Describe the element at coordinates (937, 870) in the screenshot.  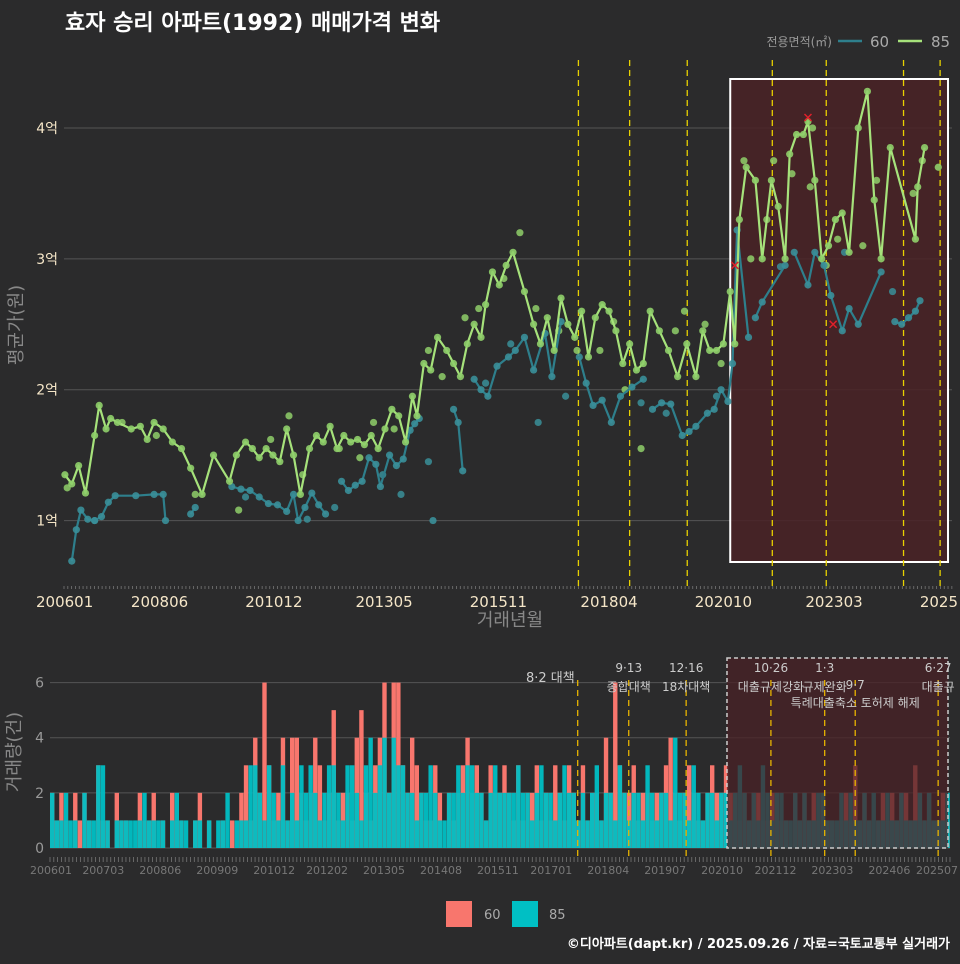
I see `volume-x-tick-16: 202507` at that location.